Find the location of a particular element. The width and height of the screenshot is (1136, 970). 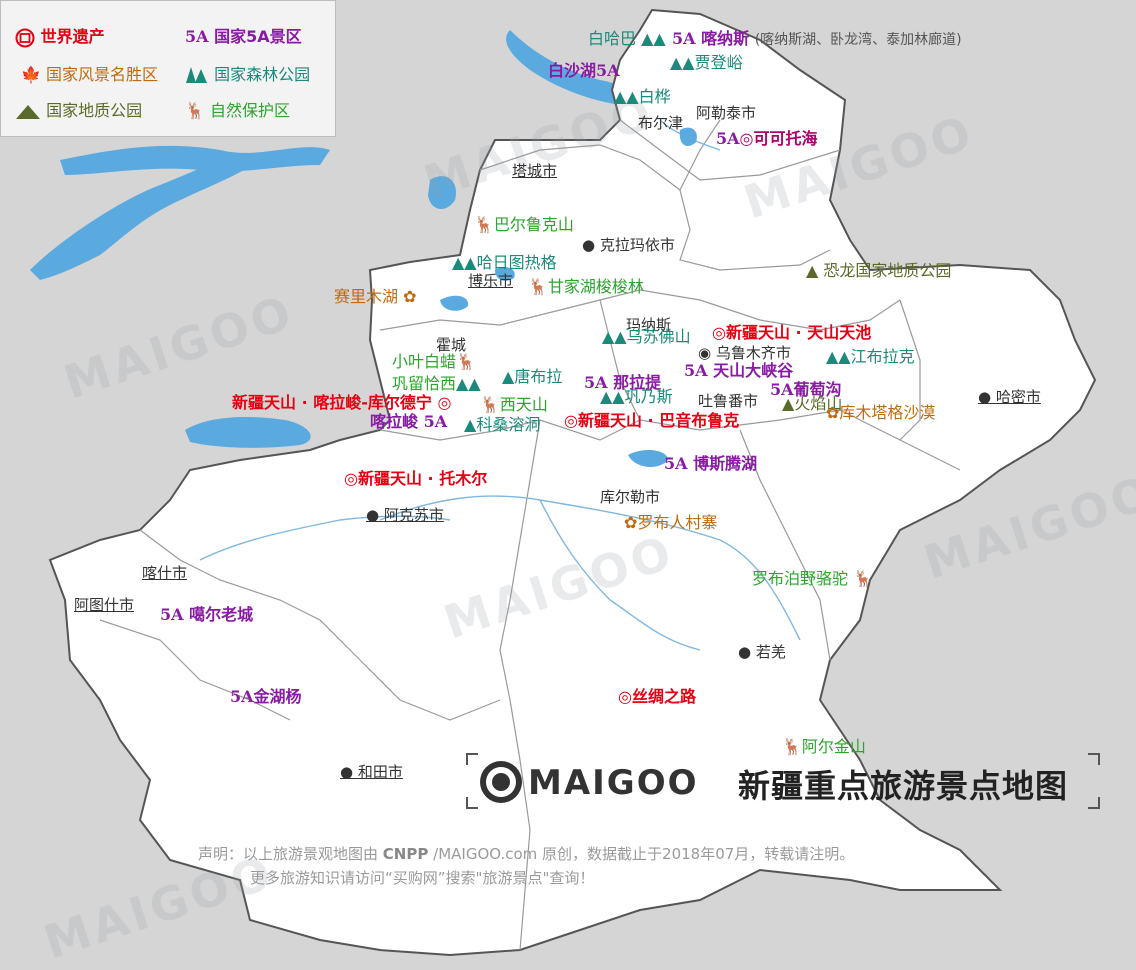

spot-xiaoyebaila: 小叶白蜡🦌 is located at coordinates (434, 361).